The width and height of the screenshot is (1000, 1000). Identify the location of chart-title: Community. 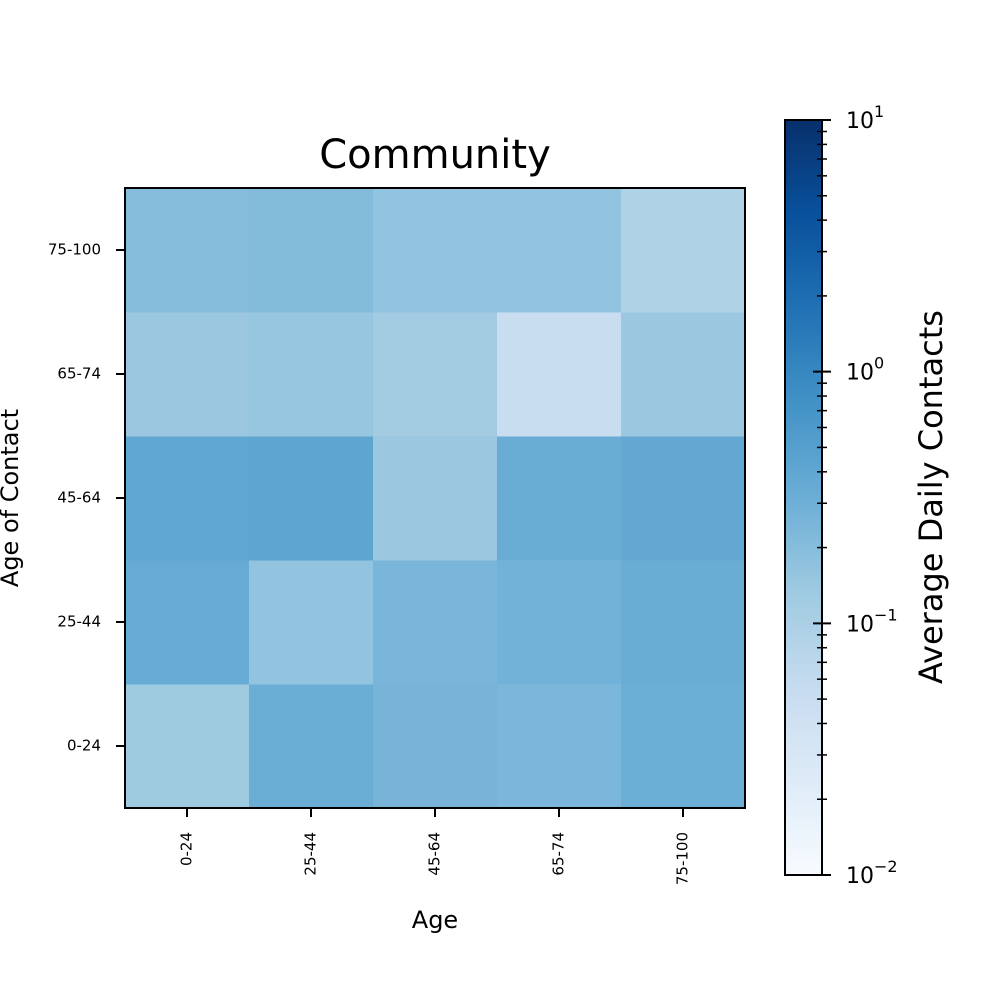
(435, 155).